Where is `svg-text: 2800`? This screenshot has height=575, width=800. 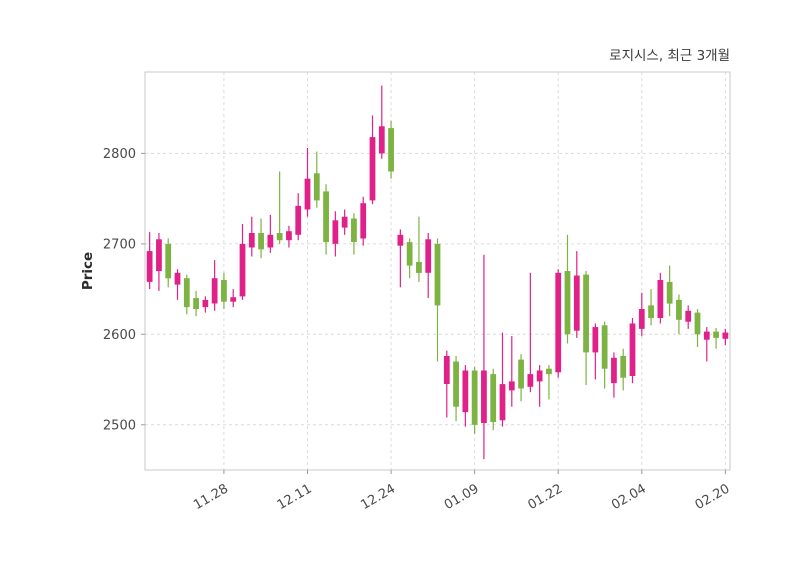
svg-text: 2800 is located at coordinates (119, 154).